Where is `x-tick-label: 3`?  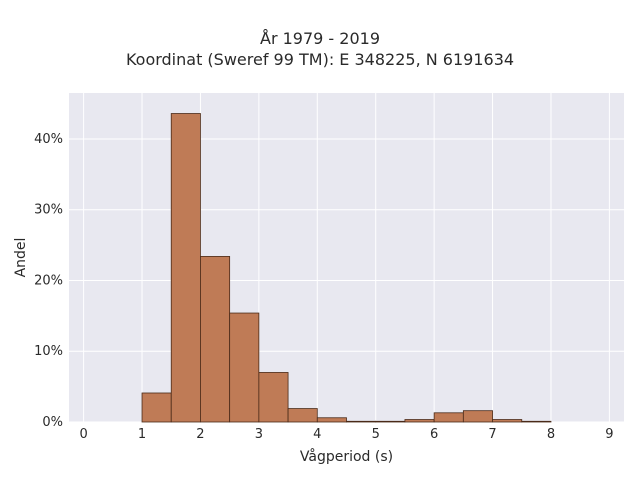 x-tick-label: 3 is located at coordinates (259, 434).